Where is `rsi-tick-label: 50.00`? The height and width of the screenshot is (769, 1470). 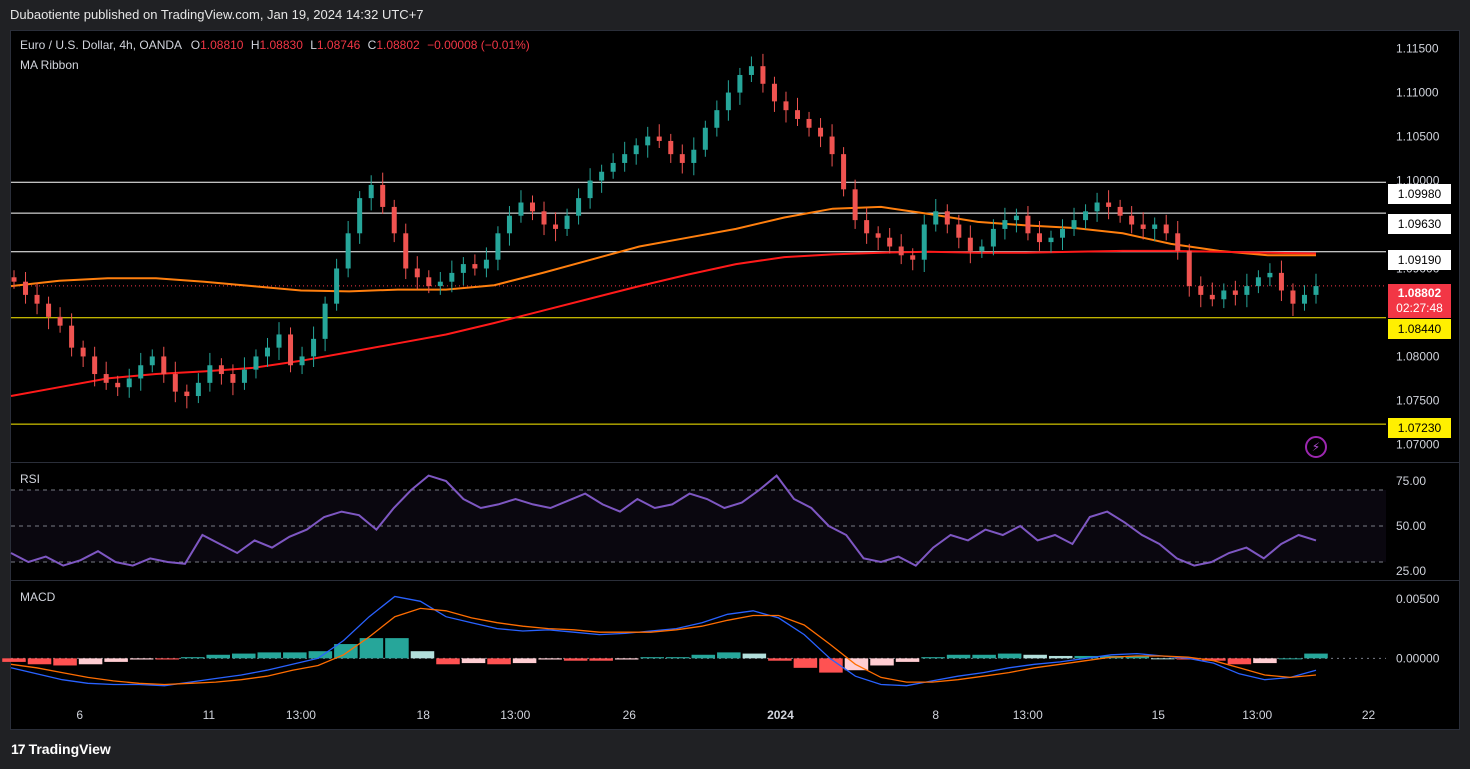
rsi-tick-label: 50.00 is located at coordinates (1411, 526).